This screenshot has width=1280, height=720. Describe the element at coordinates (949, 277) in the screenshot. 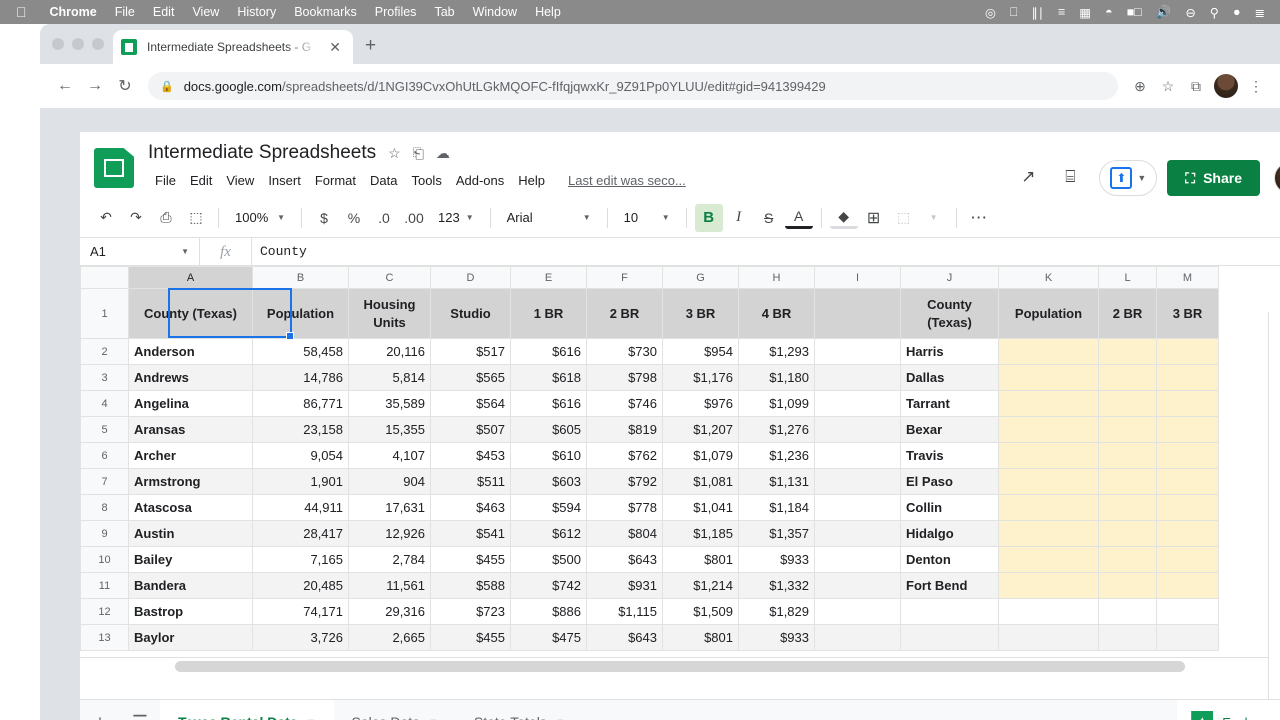

I see `column-header-J: J` at that location.